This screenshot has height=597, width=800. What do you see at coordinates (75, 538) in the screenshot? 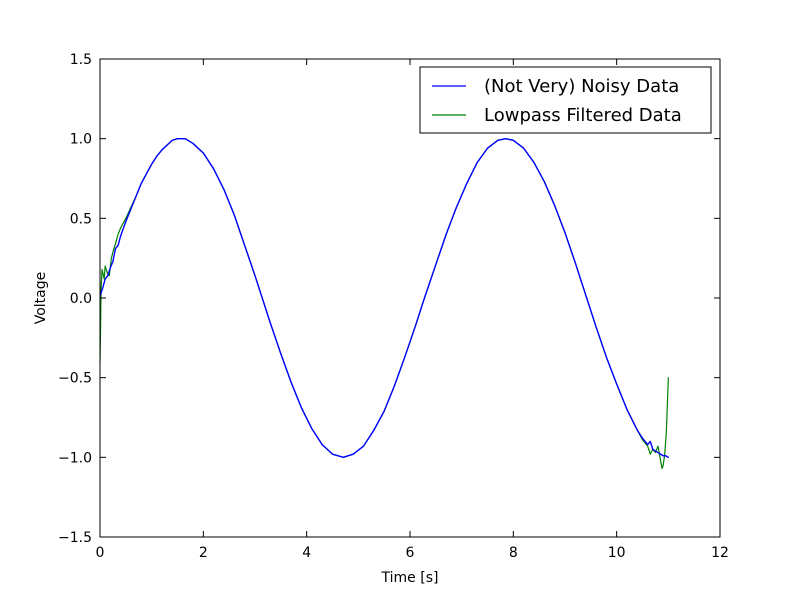
I see `y-tick-label: −1.5` at bounding box center [75, 538].